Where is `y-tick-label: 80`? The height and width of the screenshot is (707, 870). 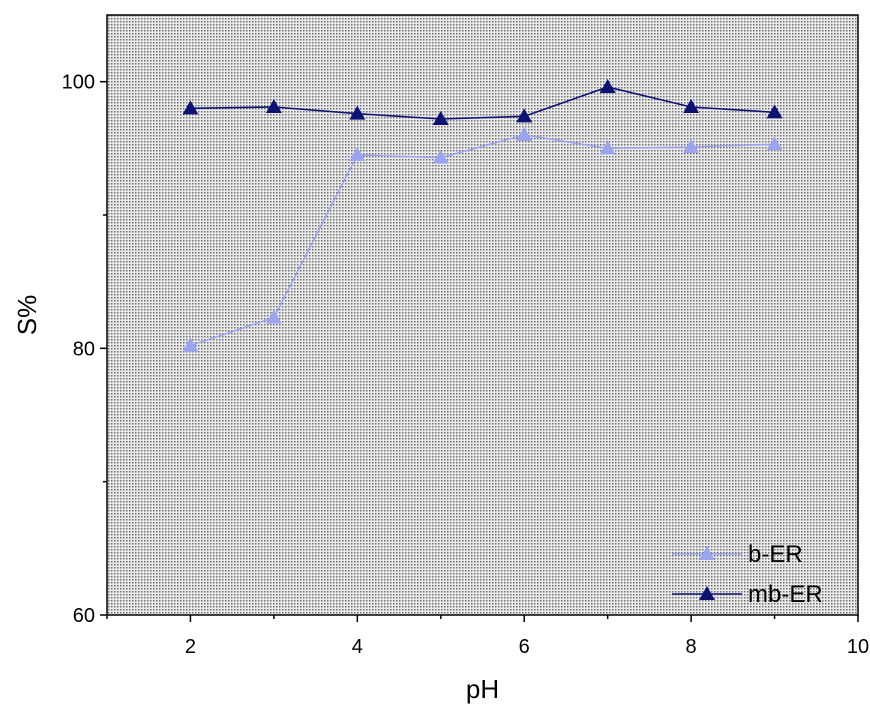 y-tick-label: 80 is located at coordinates (84, 349).